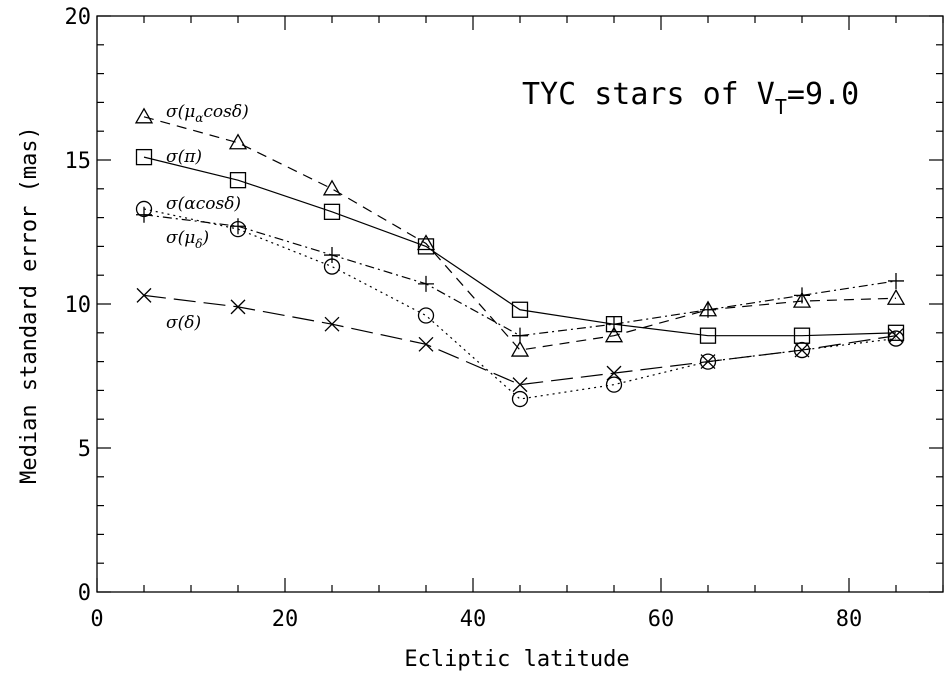  Describe the element at coordinates (29, 305) in the screenshot. I see `y-axis-label: Median standard error (mas)` at that location.